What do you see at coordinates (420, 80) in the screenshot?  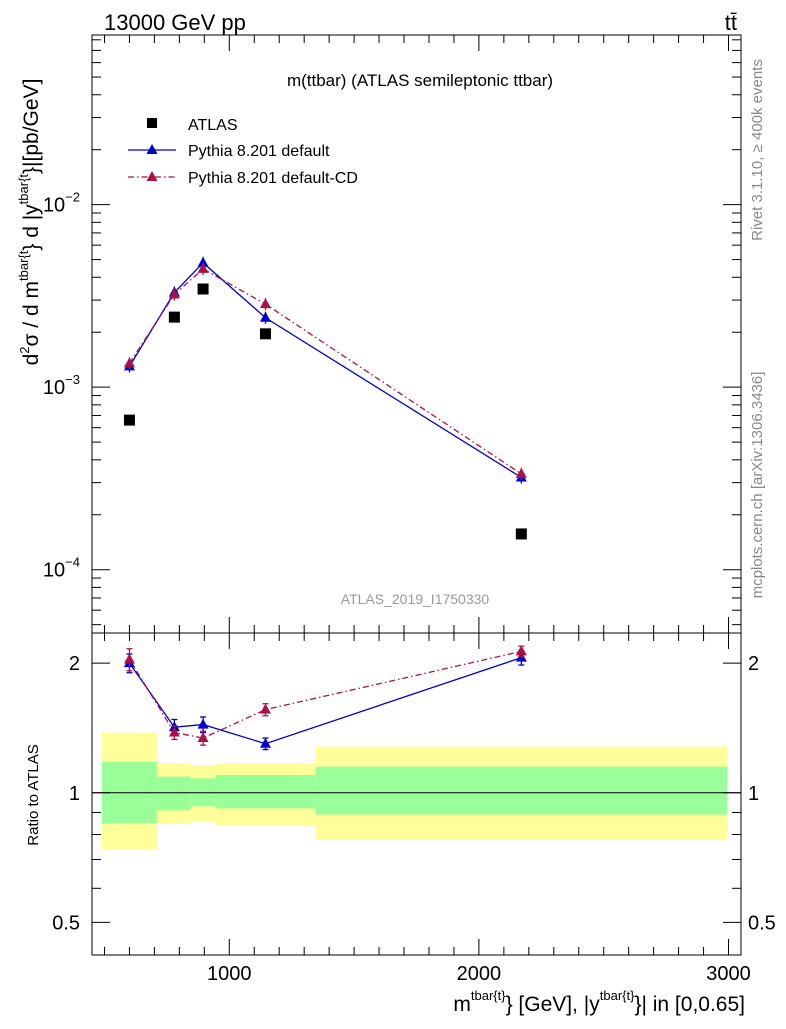 I see `chart-title: m(ttbar) (ATLAS semileptonic ttbar)` at bounding box center [420, 80].